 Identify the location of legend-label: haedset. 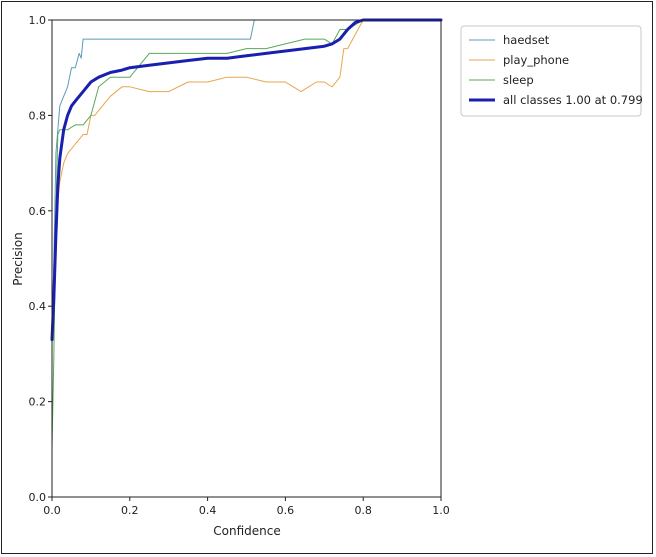
(526, 40).